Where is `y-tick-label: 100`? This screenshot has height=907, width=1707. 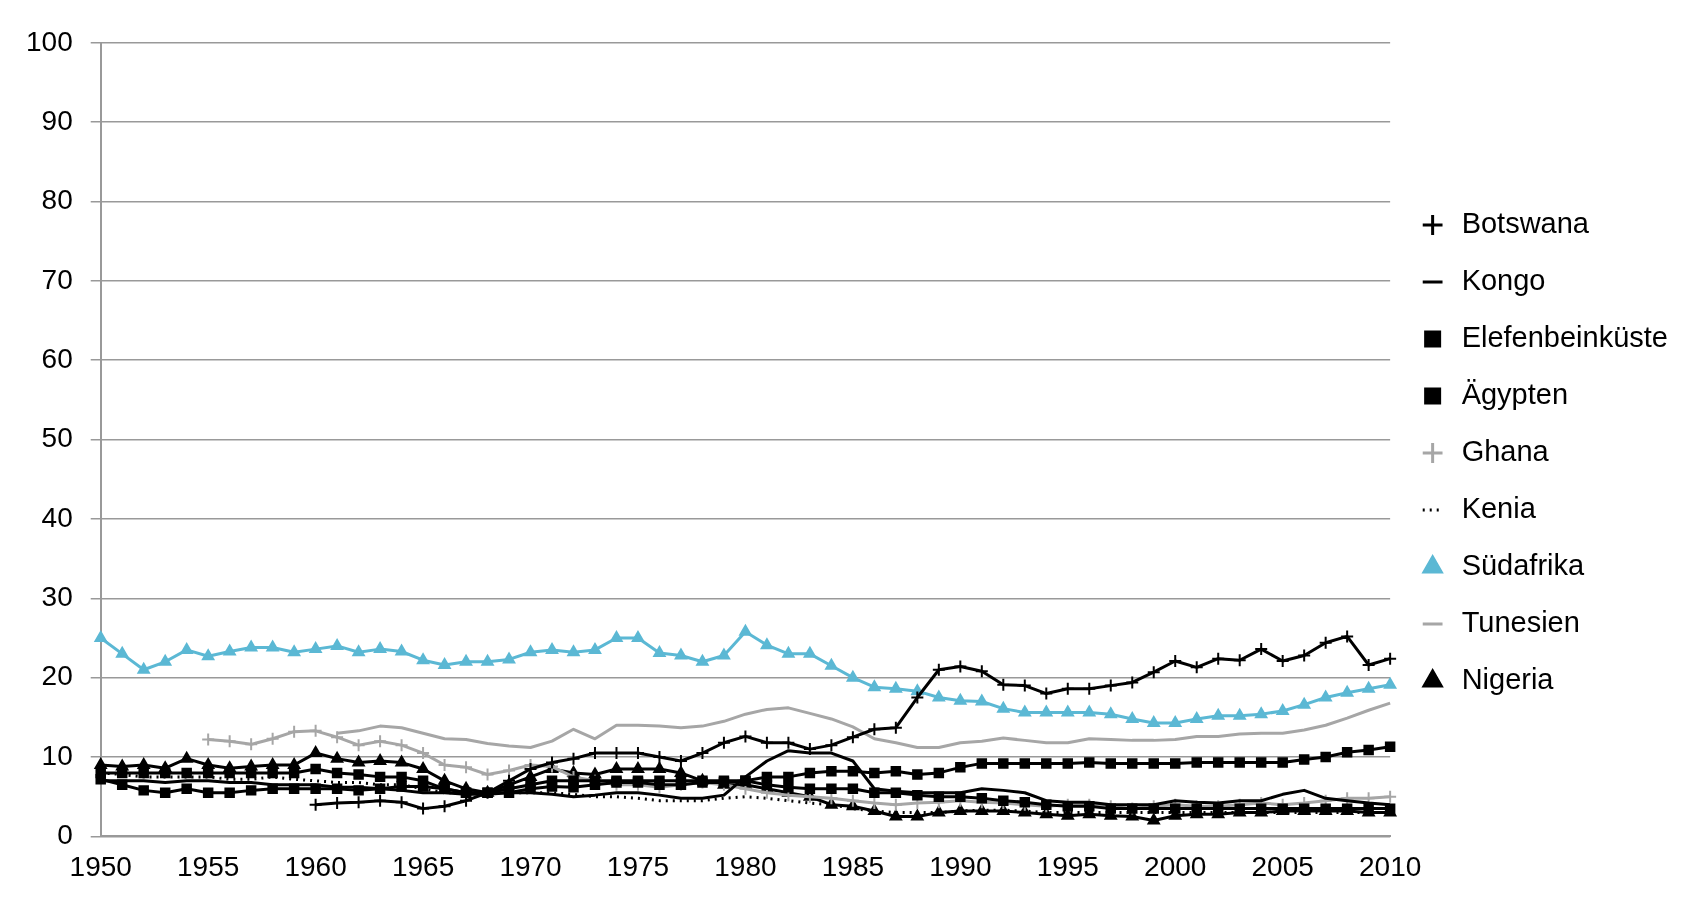
y-tick-label: 100 is located at coordinates (49, 41).